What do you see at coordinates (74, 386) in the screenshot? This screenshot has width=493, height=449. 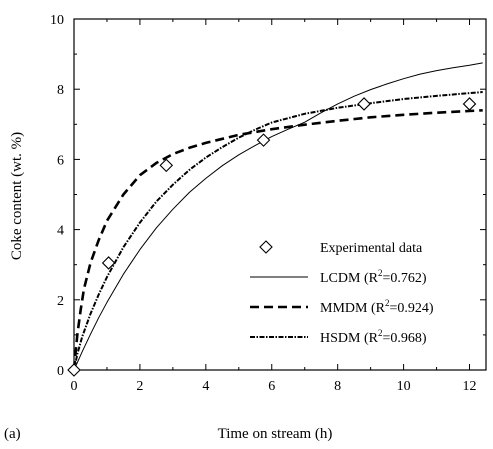 I see `x-tick-label: 0` at bounding box center [74, 386].